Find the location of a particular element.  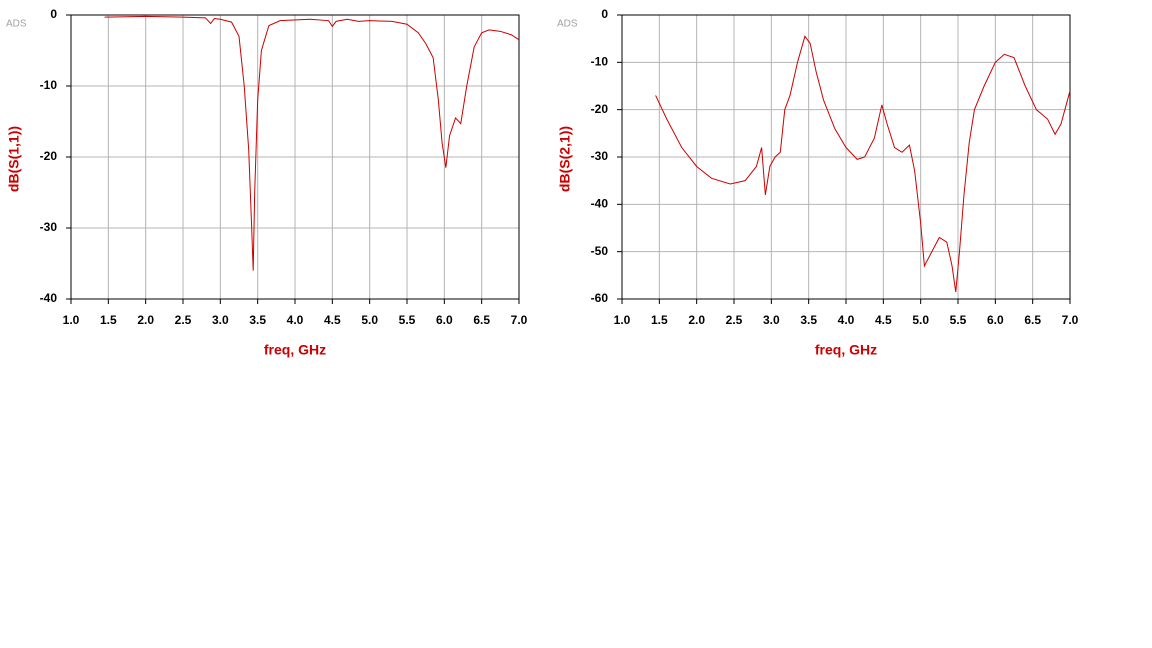

y-axis-label: dB(S(1,1)) is located at coordinates (14, 159).